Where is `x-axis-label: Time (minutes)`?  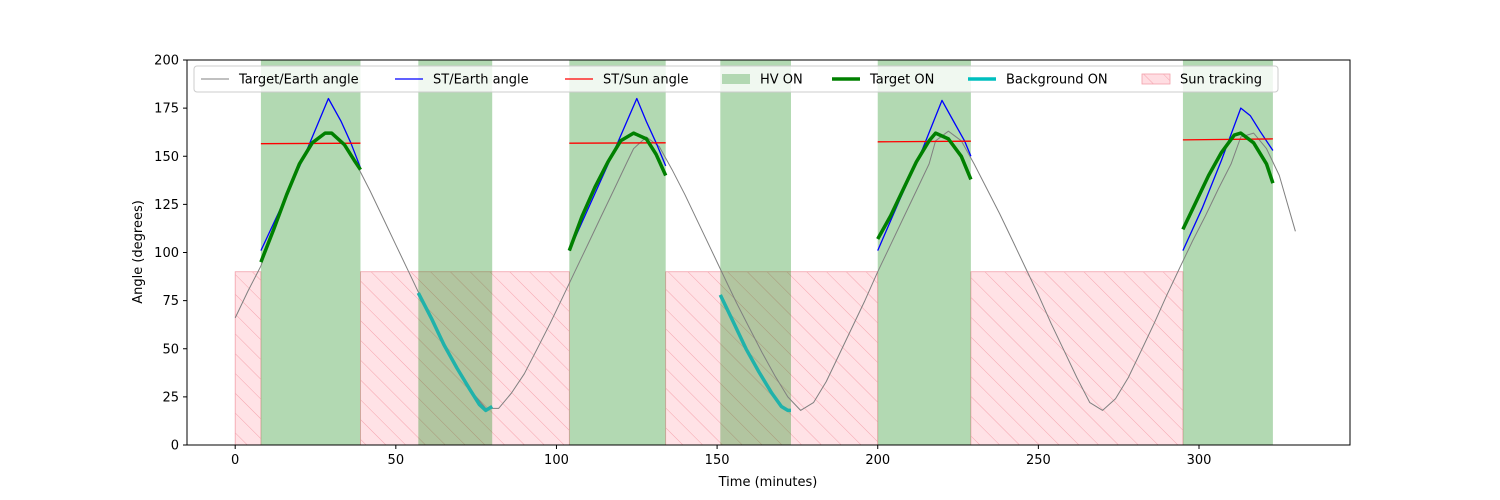 x-axis-label: Time (minutes) is located at coordinates (768, 482).